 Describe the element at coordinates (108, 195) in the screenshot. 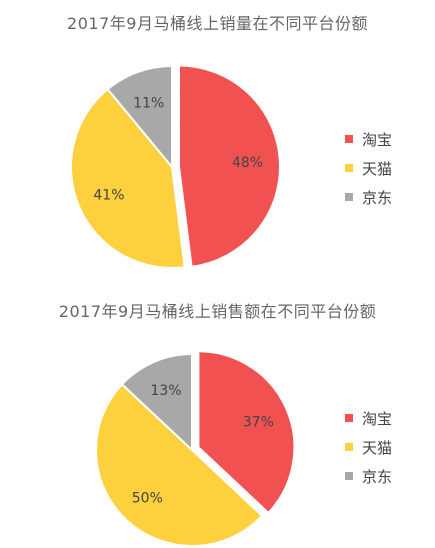

I see `slice-value-label: 41%` at that location.